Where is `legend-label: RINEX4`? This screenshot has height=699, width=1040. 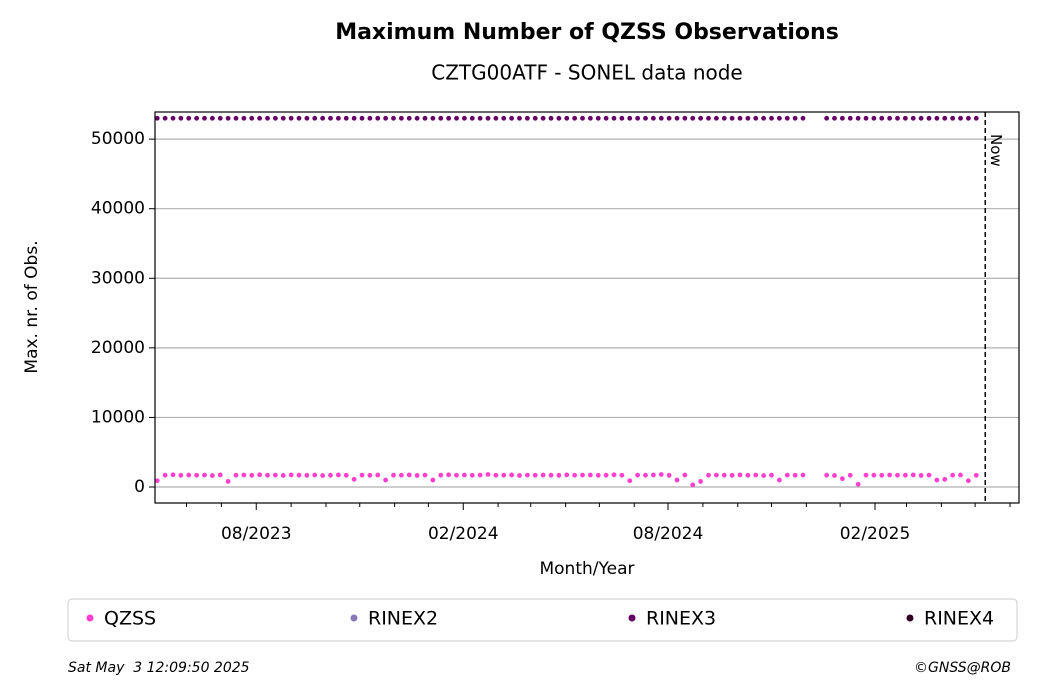 legend-label: RINEX4 is located at coordinates (959, 619).